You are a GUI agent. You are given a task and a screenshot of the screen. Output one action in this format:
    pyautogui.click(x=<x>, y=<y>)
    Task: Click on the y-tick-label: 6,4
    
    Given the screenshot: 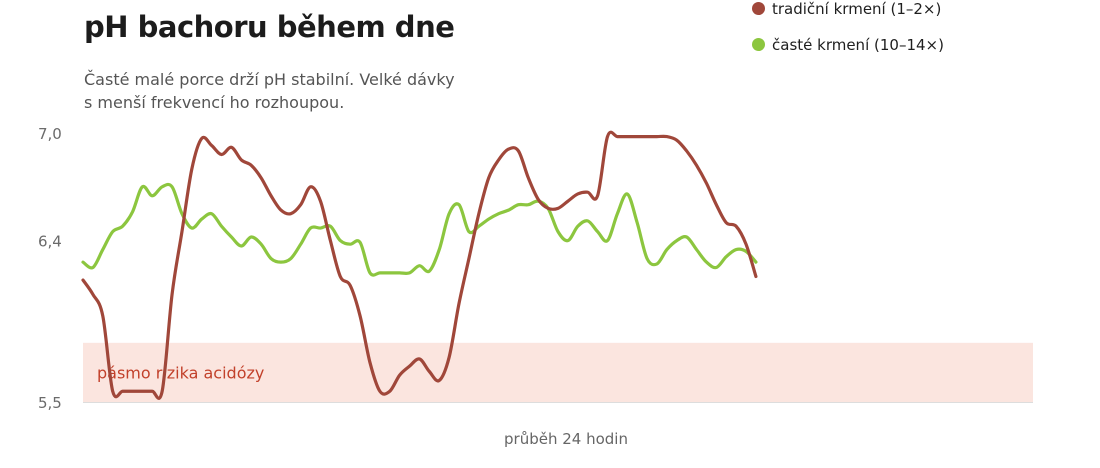 What is the action you would take?
    pyautogui.click(x=50, y=242)
    